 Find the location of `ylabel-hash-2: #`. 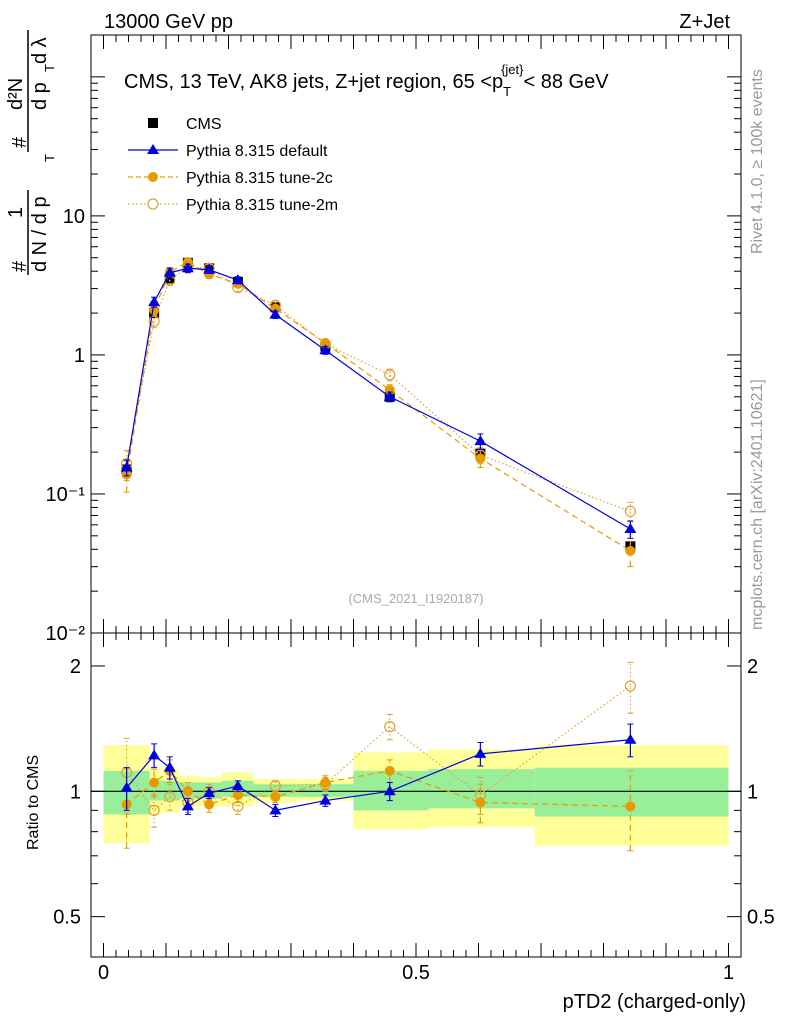

ylabel-hash-2: # is located at coordinates (20, 142).